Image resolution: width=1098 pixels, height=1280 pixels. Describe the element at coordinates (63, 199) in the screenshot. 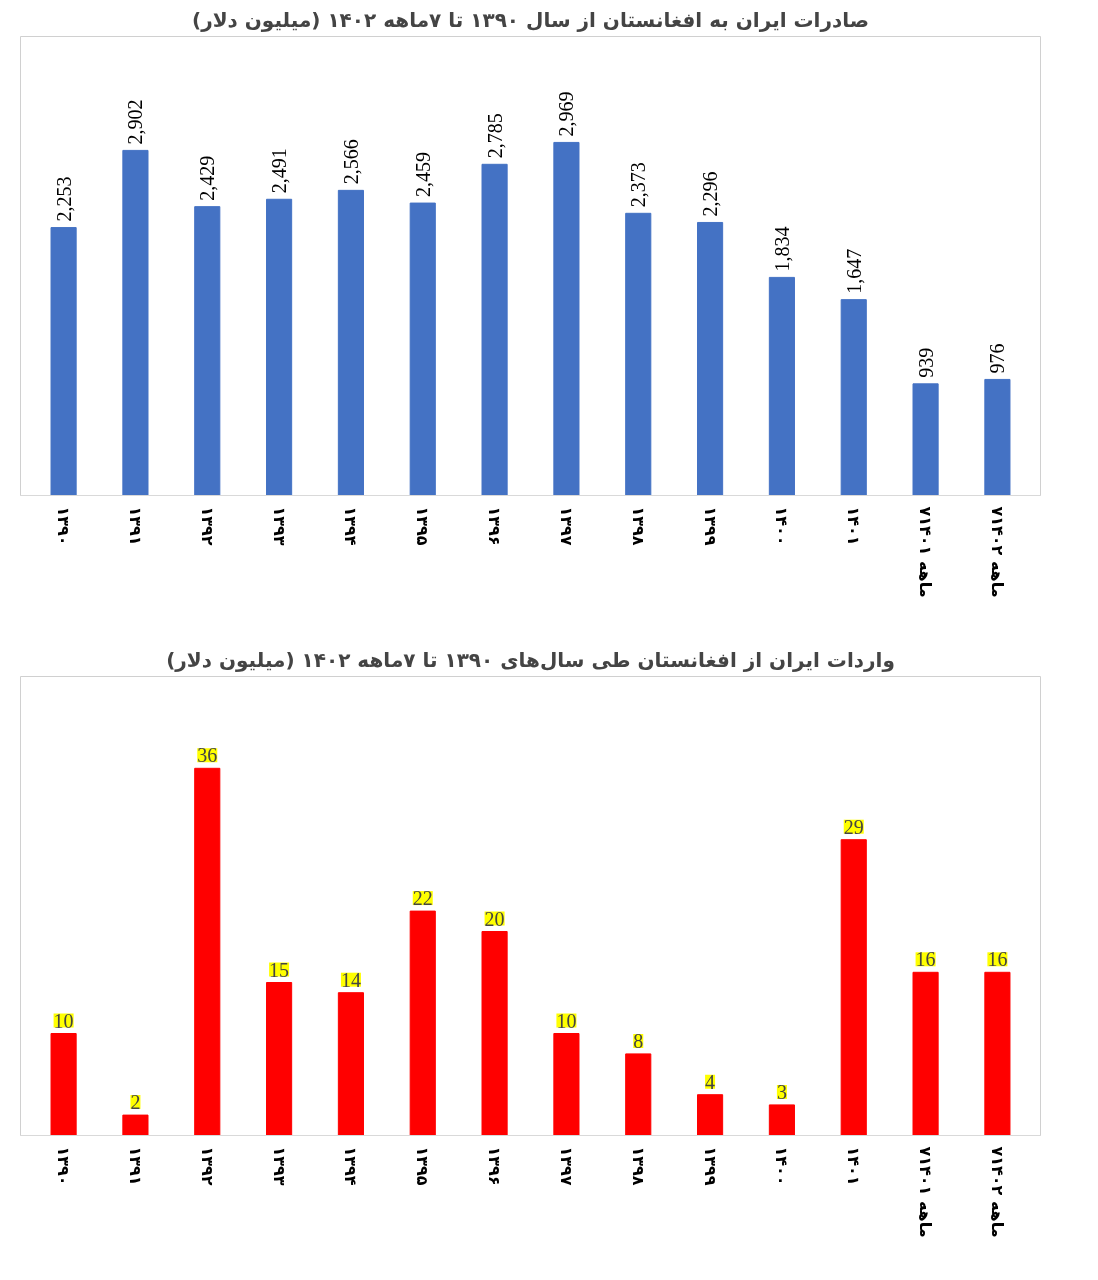

I see `data-label: 2,253` at that location.